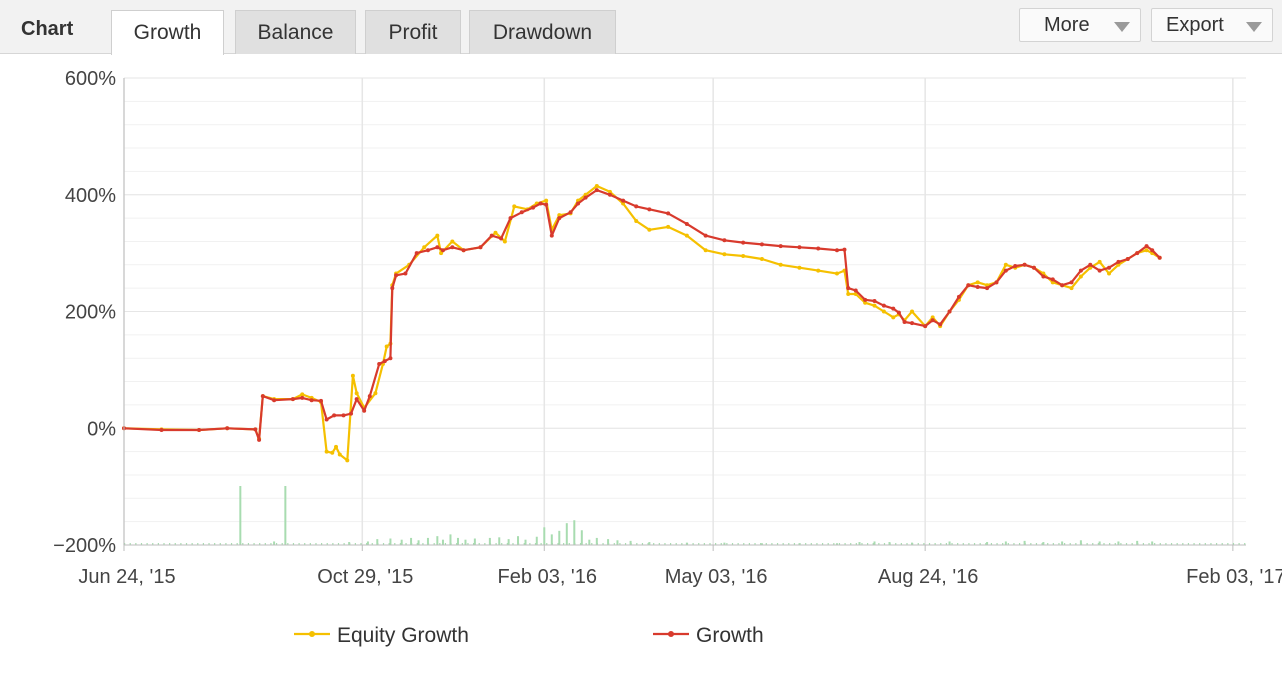  What do you see at coordinates (542, 32) in the screenshot?
I see `tab-drawdown: Drawdown` at bounding box center [542, 32].